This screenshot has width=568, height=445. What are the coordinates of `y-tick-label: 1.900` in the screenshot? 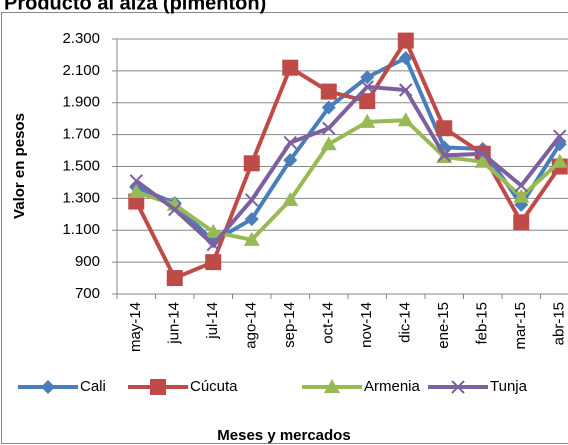 It's located at (81, 102).